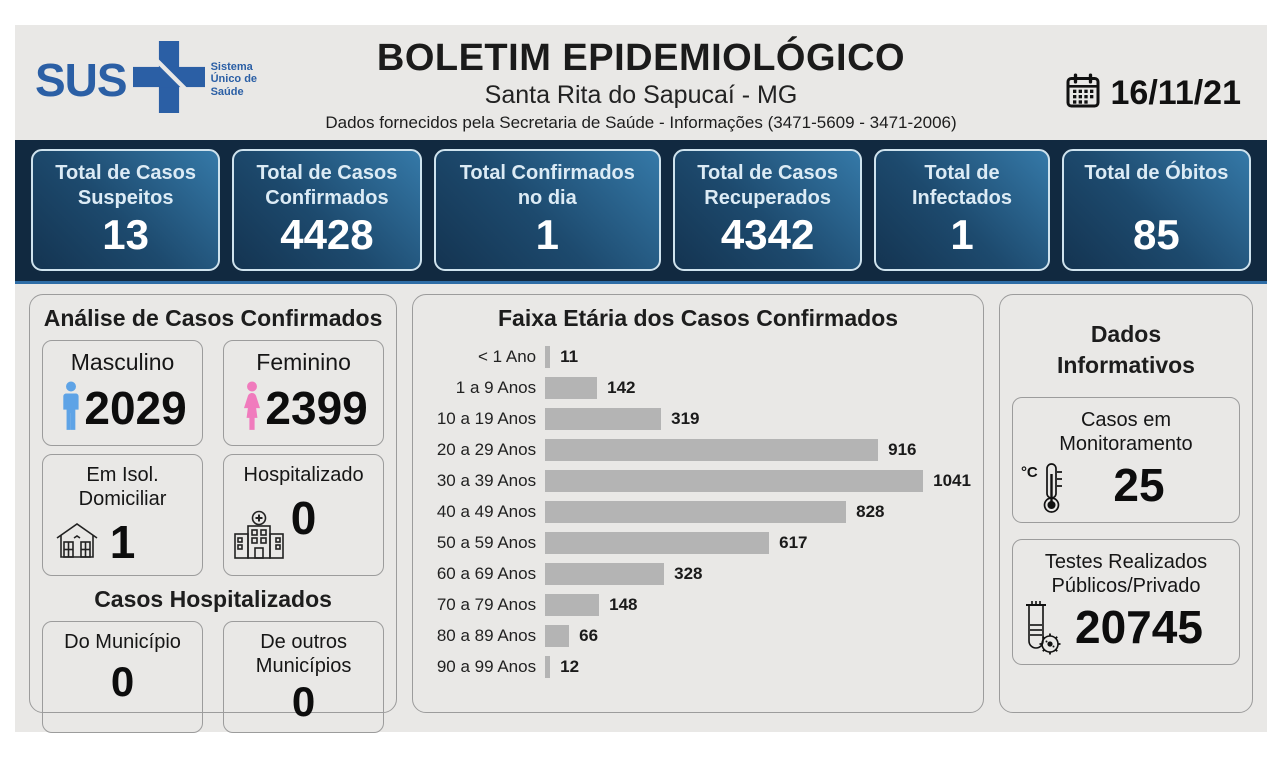 This screenshot has height=759, width=1280. What do you see at coordinates (685, 418) in the screenshot?
I see `chart-value-label: 319` at bounding box center [685, 418].